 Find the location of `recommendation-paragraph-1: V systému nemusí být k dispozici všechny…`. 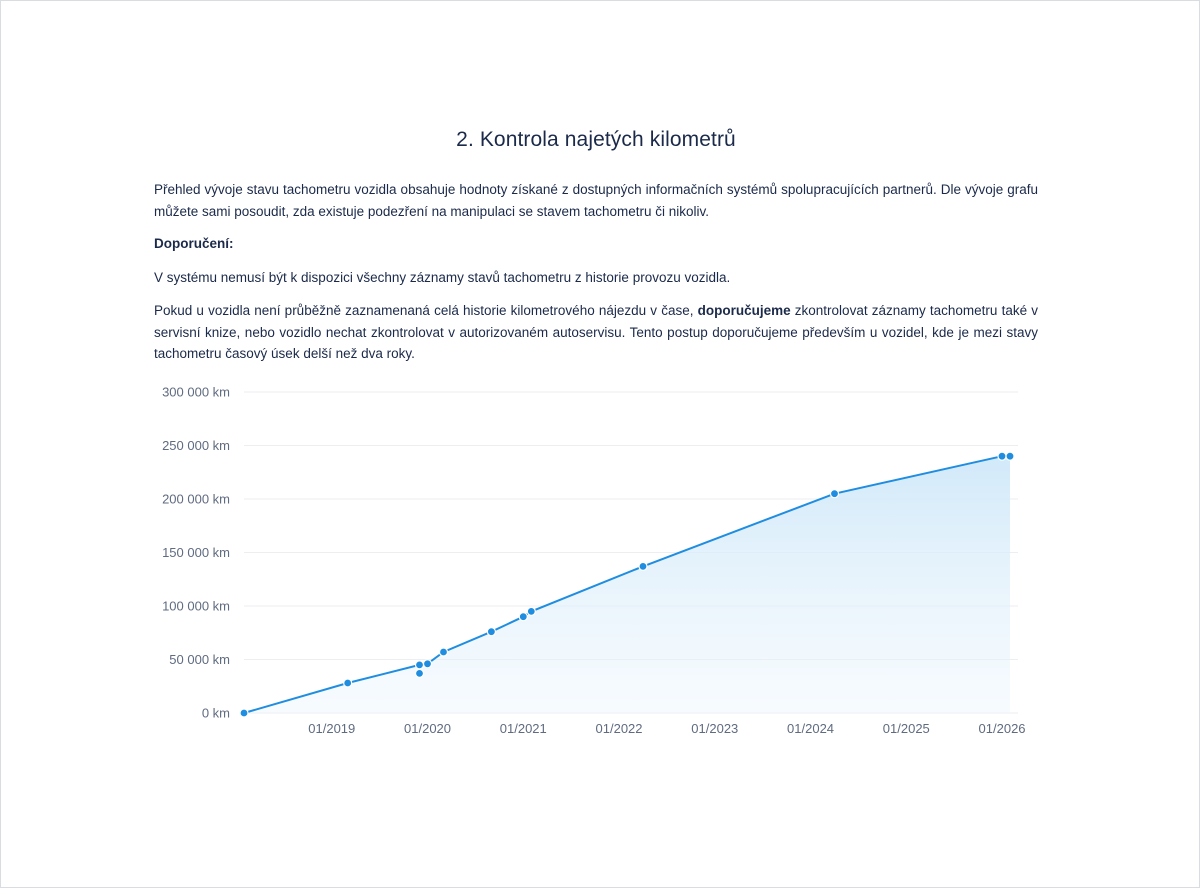

recommendation-paragraph-1: V systému nemusí být k dispozici všechny… is located at coordinates (442, 277).